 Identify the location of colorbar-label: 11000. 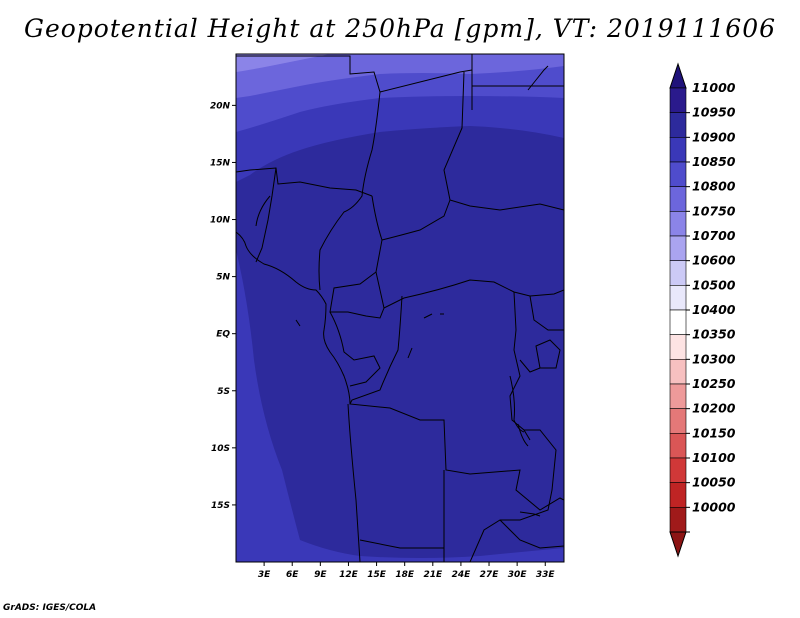
(714, 87).